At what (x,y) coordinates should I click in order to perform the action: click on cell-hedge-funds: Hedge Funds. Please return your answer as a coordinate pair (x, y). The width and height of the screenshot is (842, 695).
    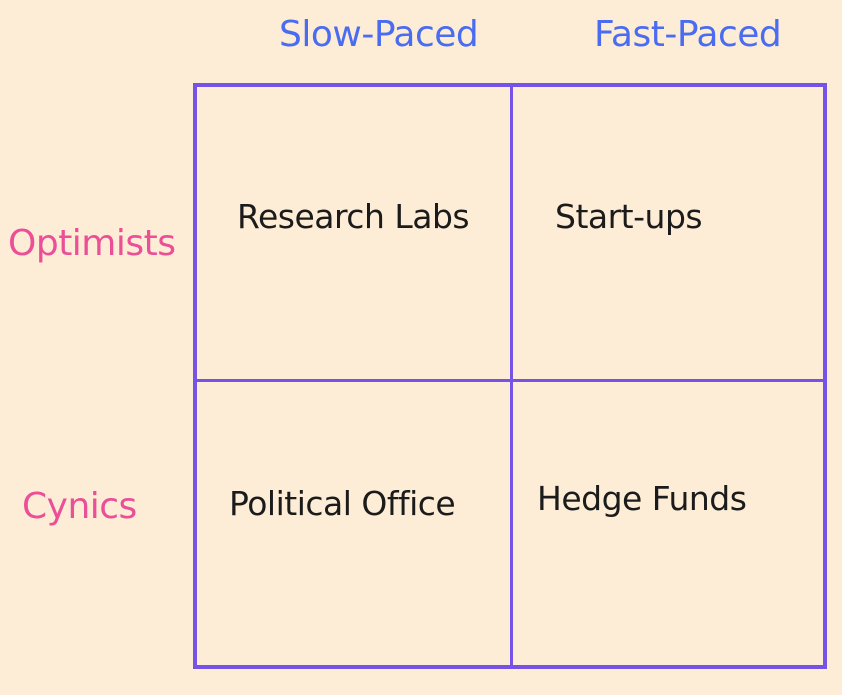
    Looking at the image, I should click on (642, 498).